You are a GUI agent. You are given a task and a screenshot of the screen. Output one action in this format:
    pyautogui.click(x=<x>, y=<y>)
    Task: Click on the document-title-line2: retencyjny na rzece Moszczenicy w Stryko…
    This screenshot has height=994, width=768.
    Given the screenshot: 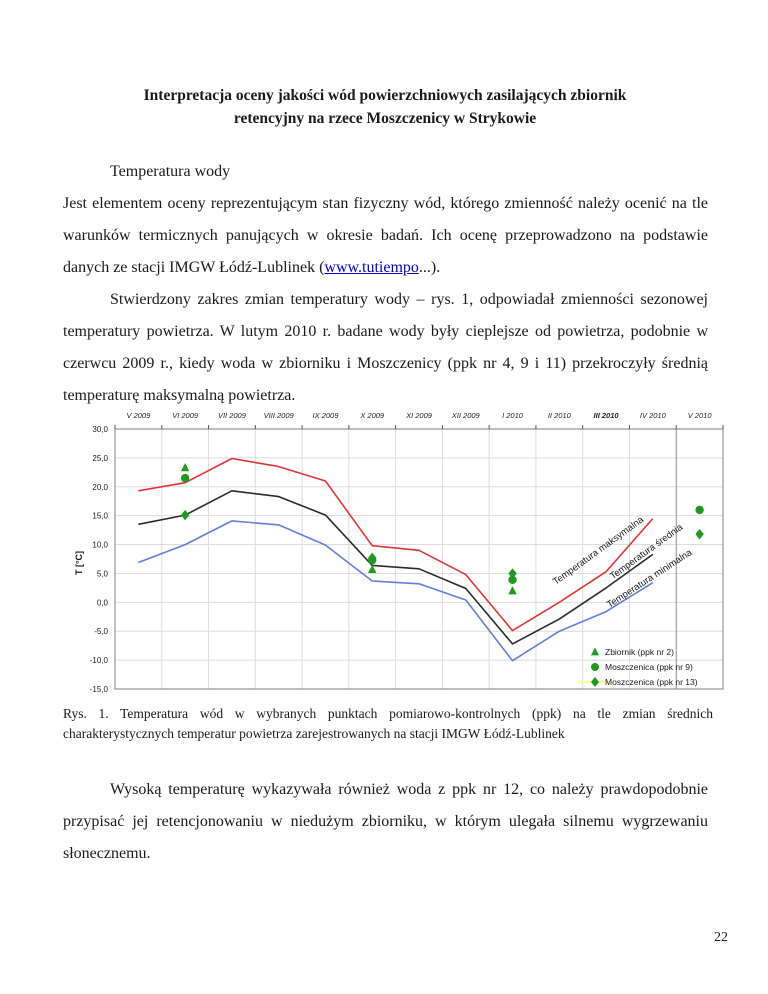 What is the action you would take?
    pyautogui.click(x=385, y=118)
    